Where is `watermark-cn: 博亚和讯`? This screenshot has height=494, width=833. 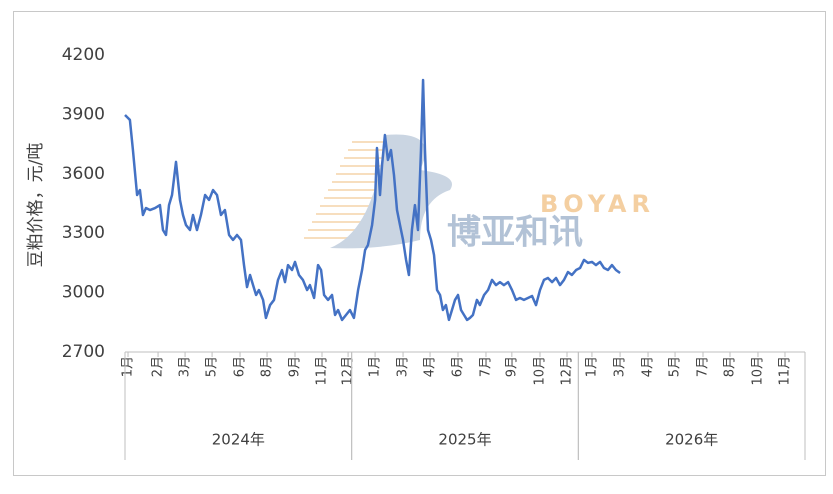
watermark-cn: 博亚和讯 is located at coordinates (515, 233).